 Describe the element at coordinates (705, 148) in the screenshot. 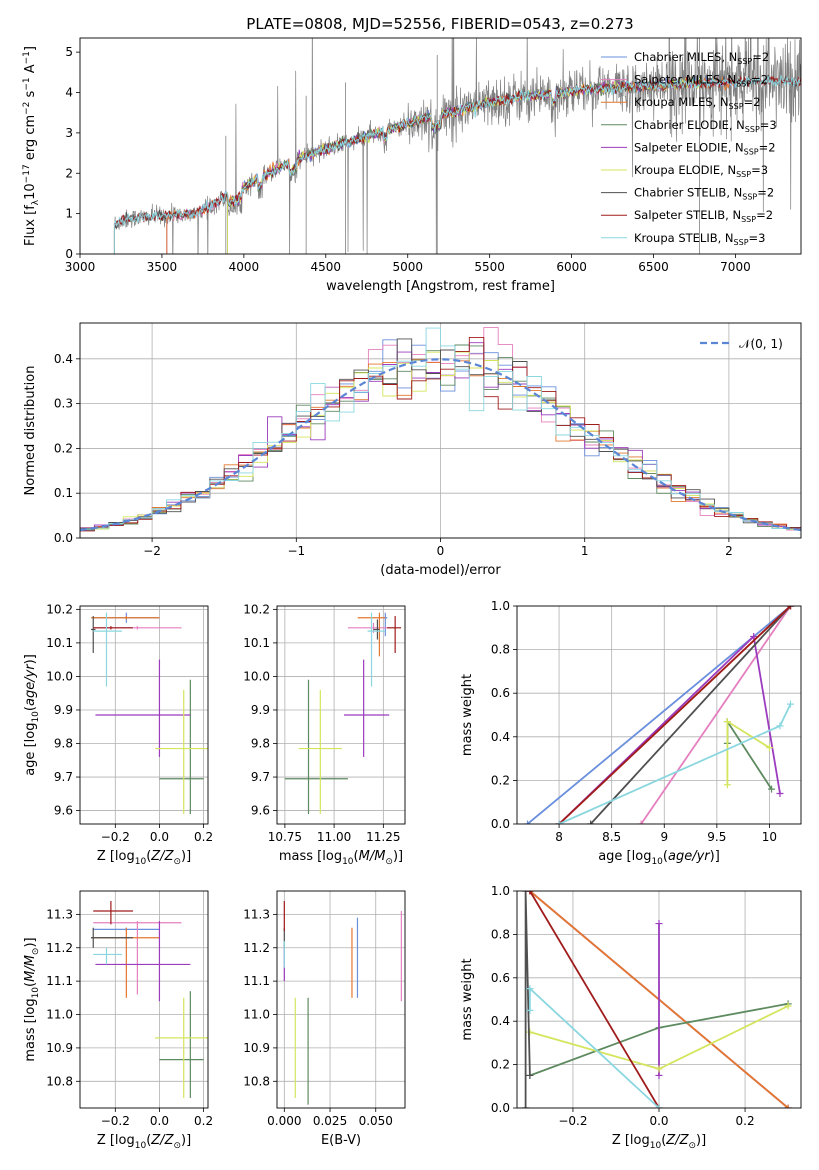

I see `legend-entry: Salpeter ELODIE, NSSP=2` at that location.